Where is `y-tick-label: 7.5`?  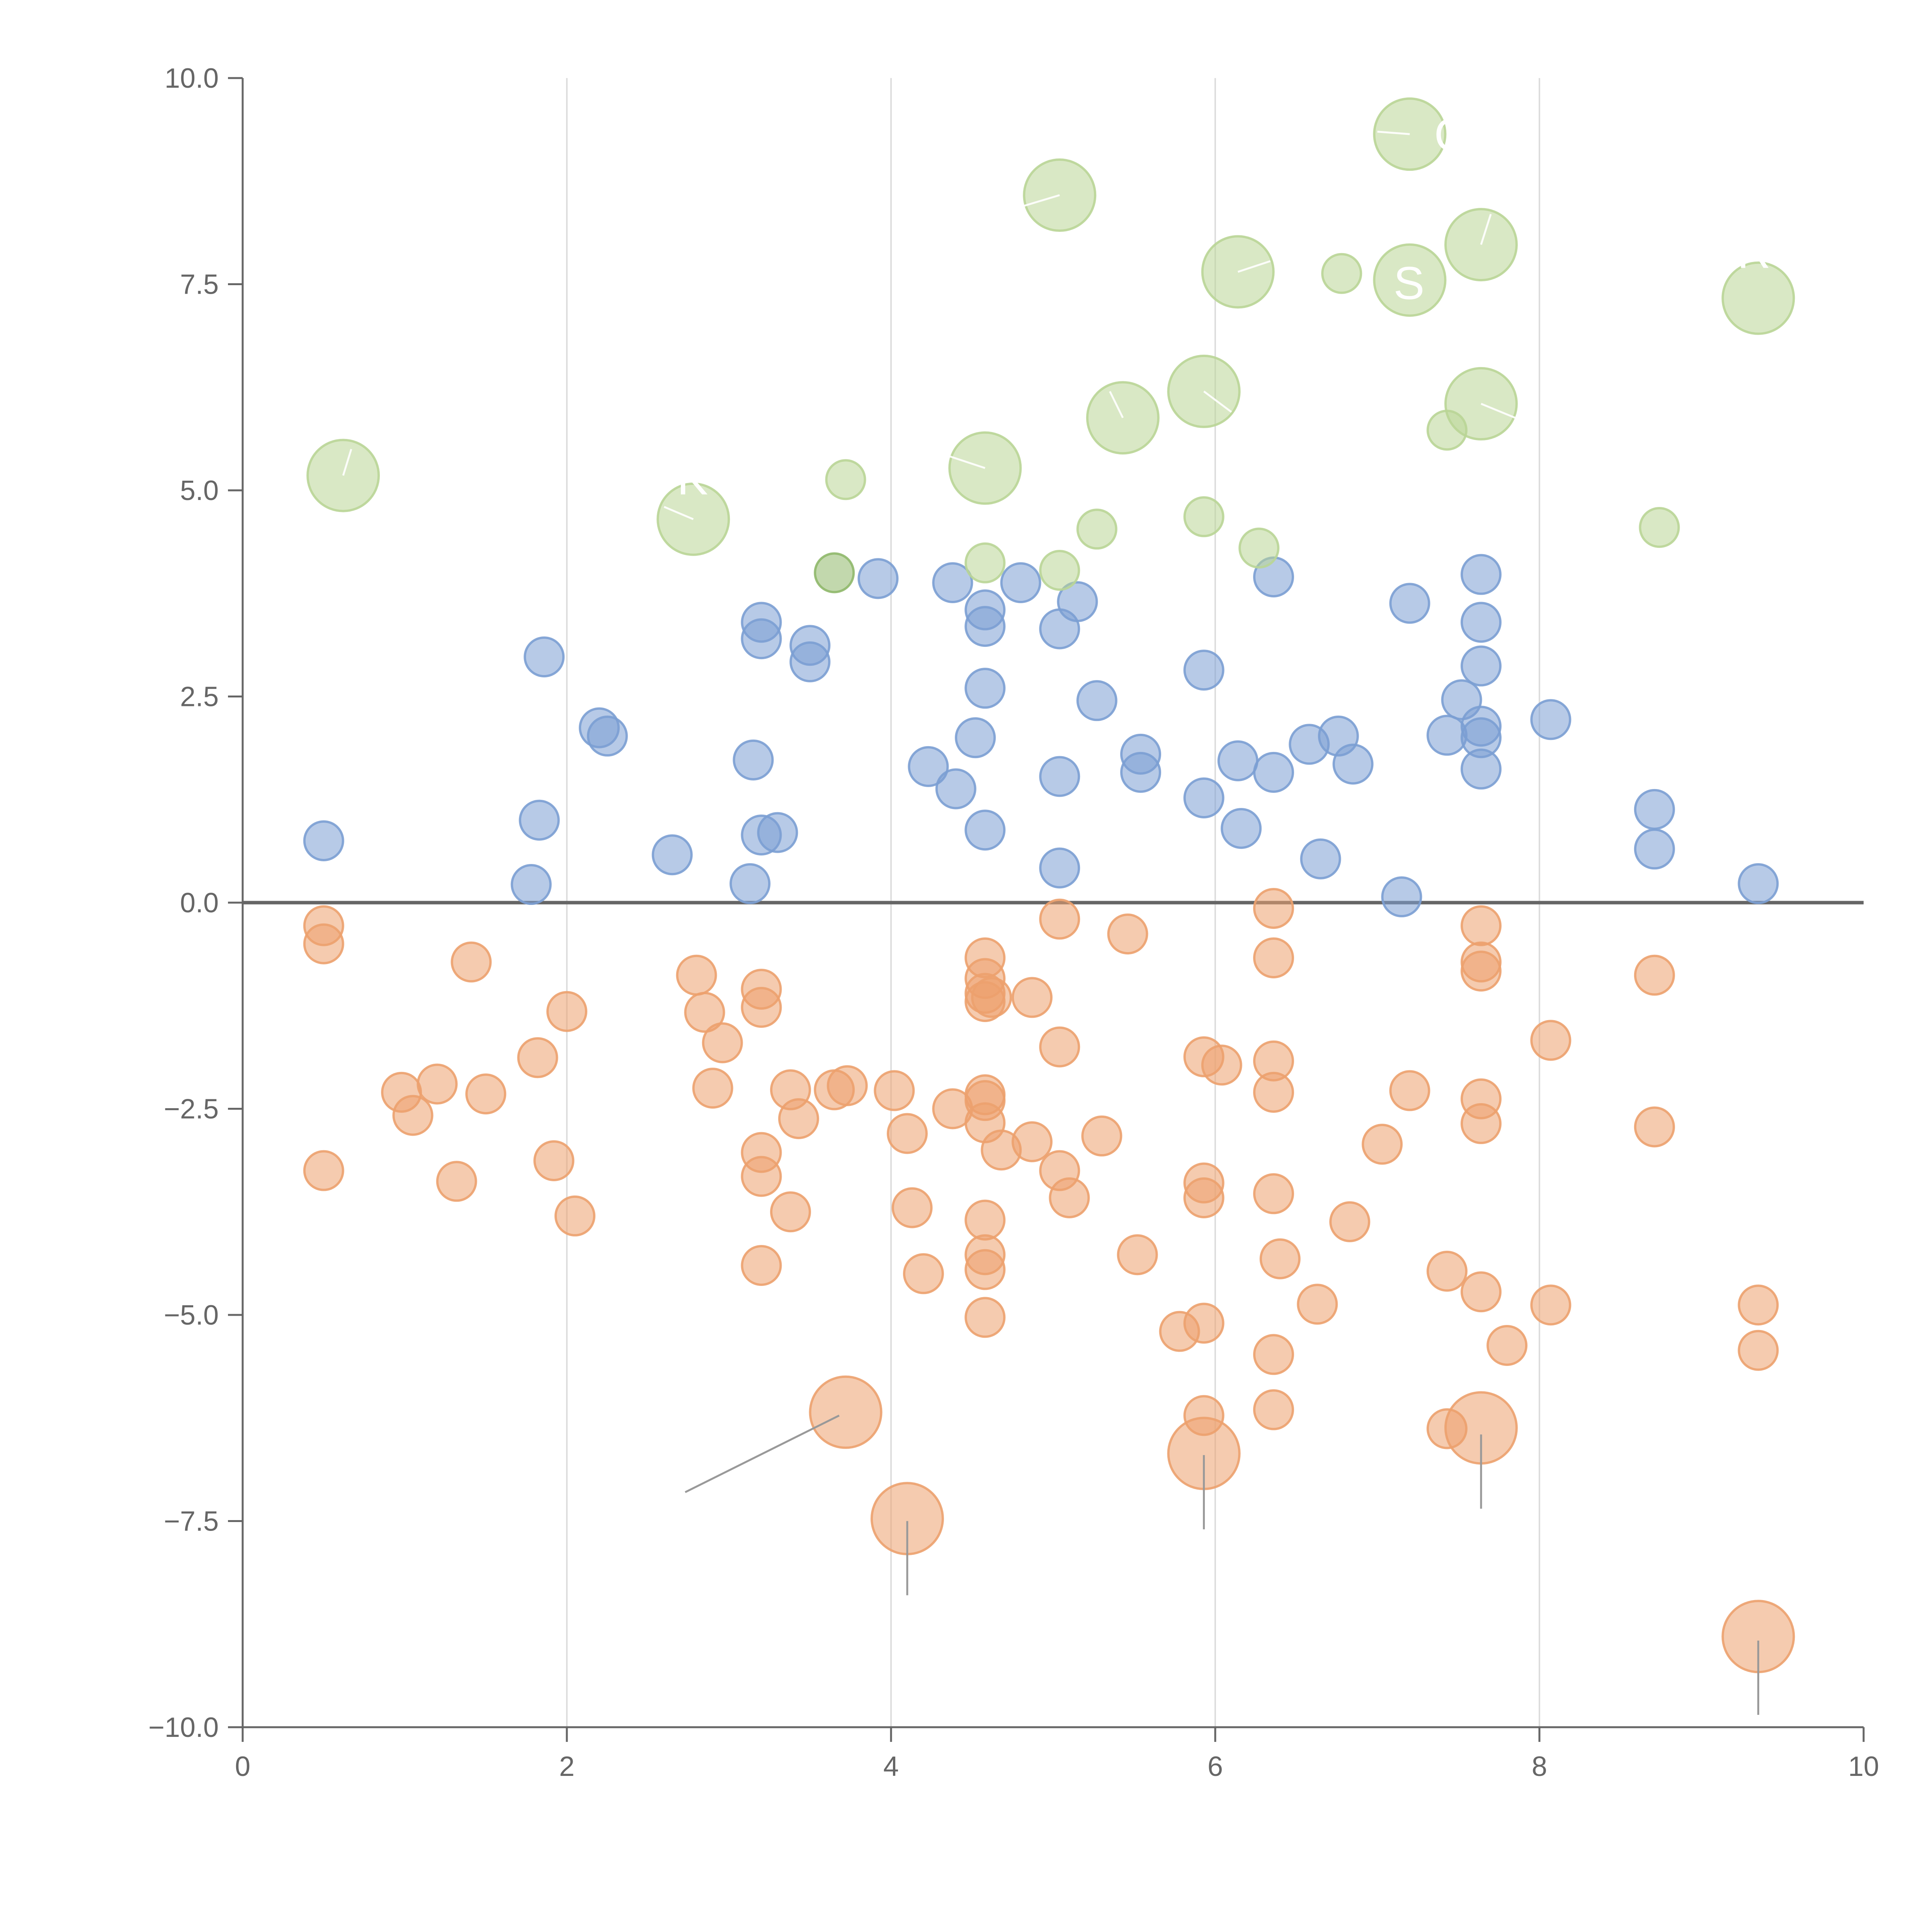
y-tick-label: 7.5 is located at coordinates (200, 284).